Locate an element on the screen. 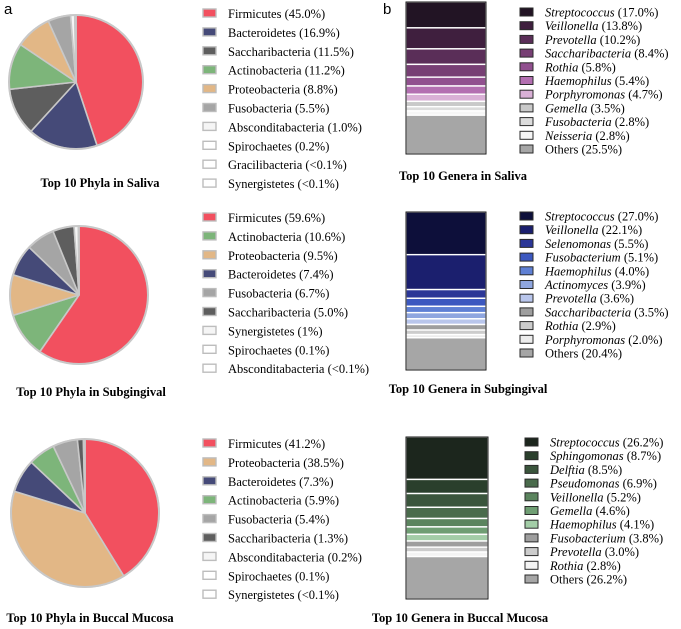 The width and height of the screenshot is (681, 629). chart1-legend-label-spirochaetes: Spirochaetes (0.2%) is located at coordinates (278, 146).